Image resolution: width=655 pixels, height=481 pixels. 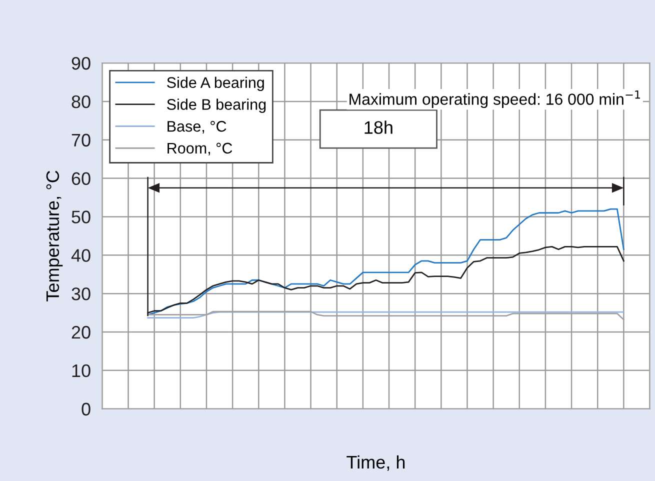 What do you see at coordinates (81, 140) in the screenshot?
I see `y-tick-label: 70` at bounding box center [81, 140].